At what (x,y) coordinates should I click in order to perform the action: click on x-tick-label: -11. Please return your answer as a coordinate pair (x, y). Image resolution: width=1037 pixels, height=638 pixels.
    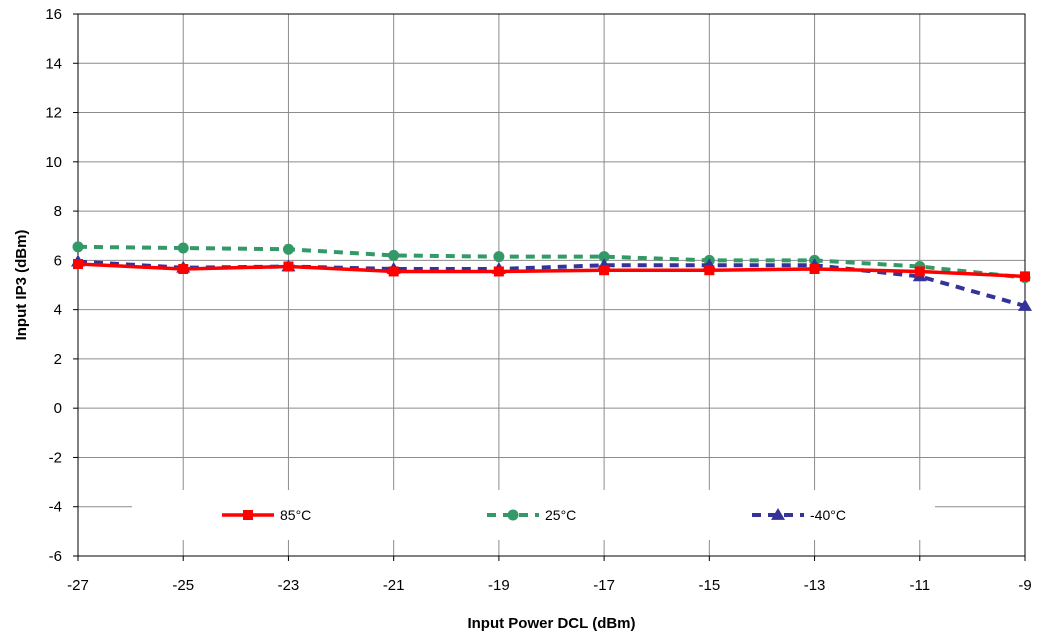
    Looking at the image, I should click on (919, 585).